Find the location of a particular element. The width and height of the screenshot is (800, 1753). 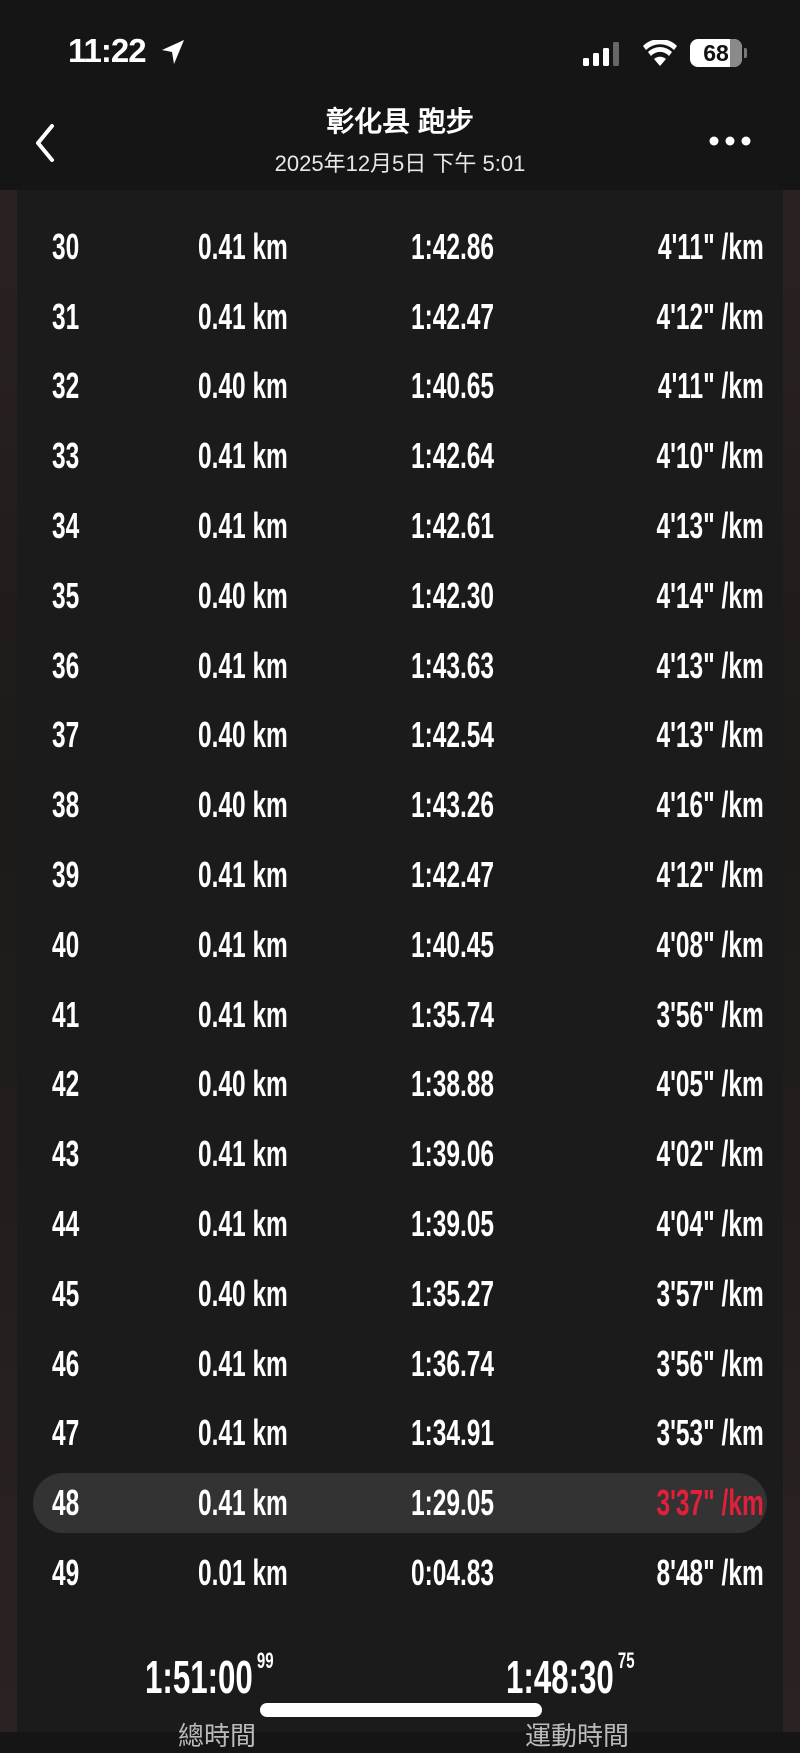

wifi-icon is located at coordinates (660, 53).